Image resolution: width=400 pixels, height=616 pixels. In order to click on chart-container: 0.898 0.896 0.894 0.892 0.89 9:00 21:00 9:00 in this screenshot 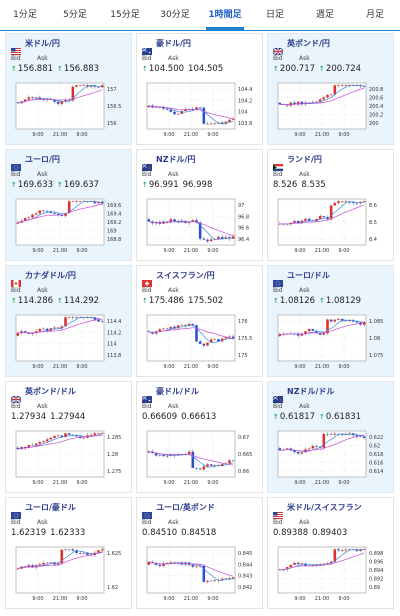, I will do `click(332, 575)`.